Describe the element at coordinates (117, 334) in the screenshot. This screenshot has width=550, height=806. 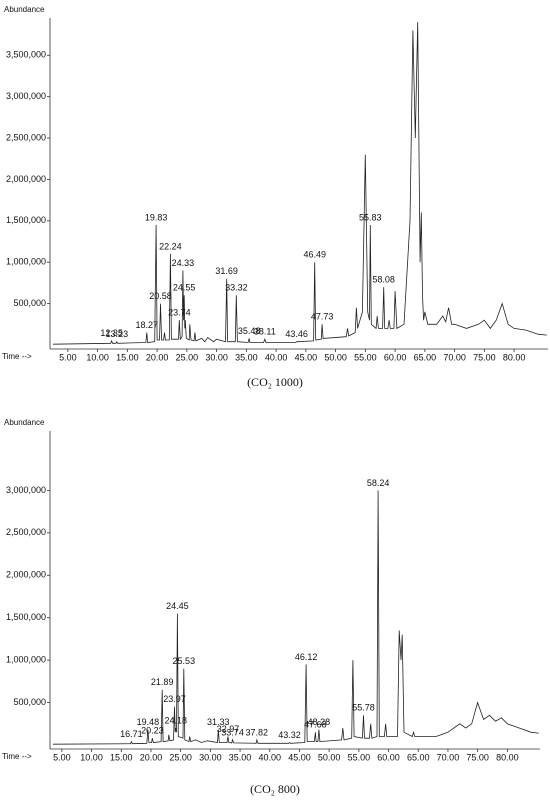
I see `peak-label: 13.23` at that location.